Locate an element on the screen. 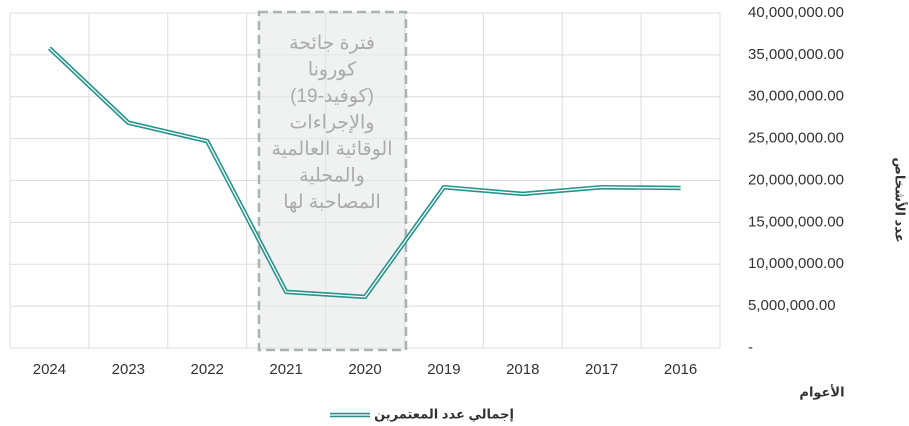  x-tick-label: 2021 is located at coordinates (285, 369).